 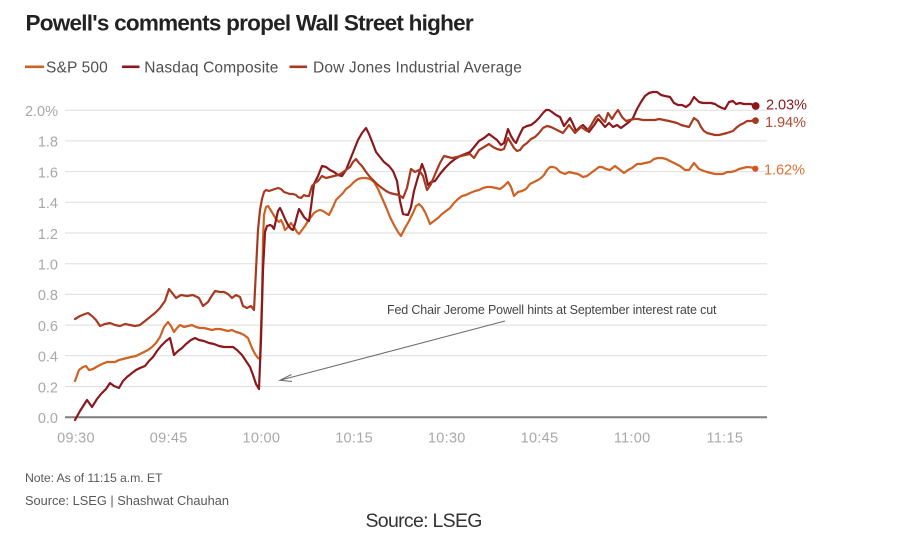 What do you see at coordinates (48, 358) in the screenshot?
I see `svg-text: 0.4` at bounding box center [48, 358].